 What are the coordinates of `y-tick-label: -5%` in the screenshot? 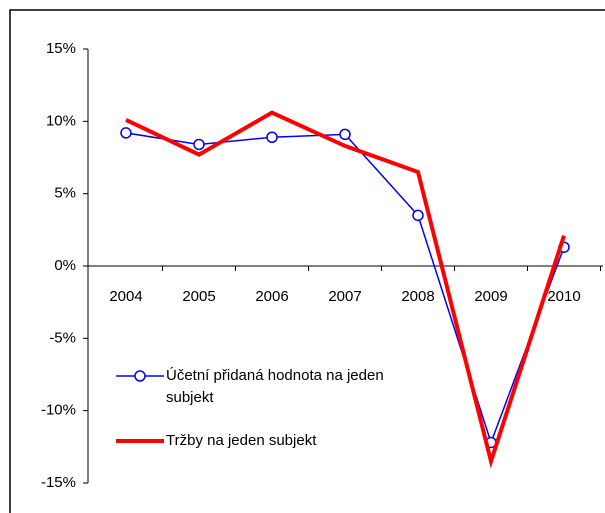 It's located at (62, 337).